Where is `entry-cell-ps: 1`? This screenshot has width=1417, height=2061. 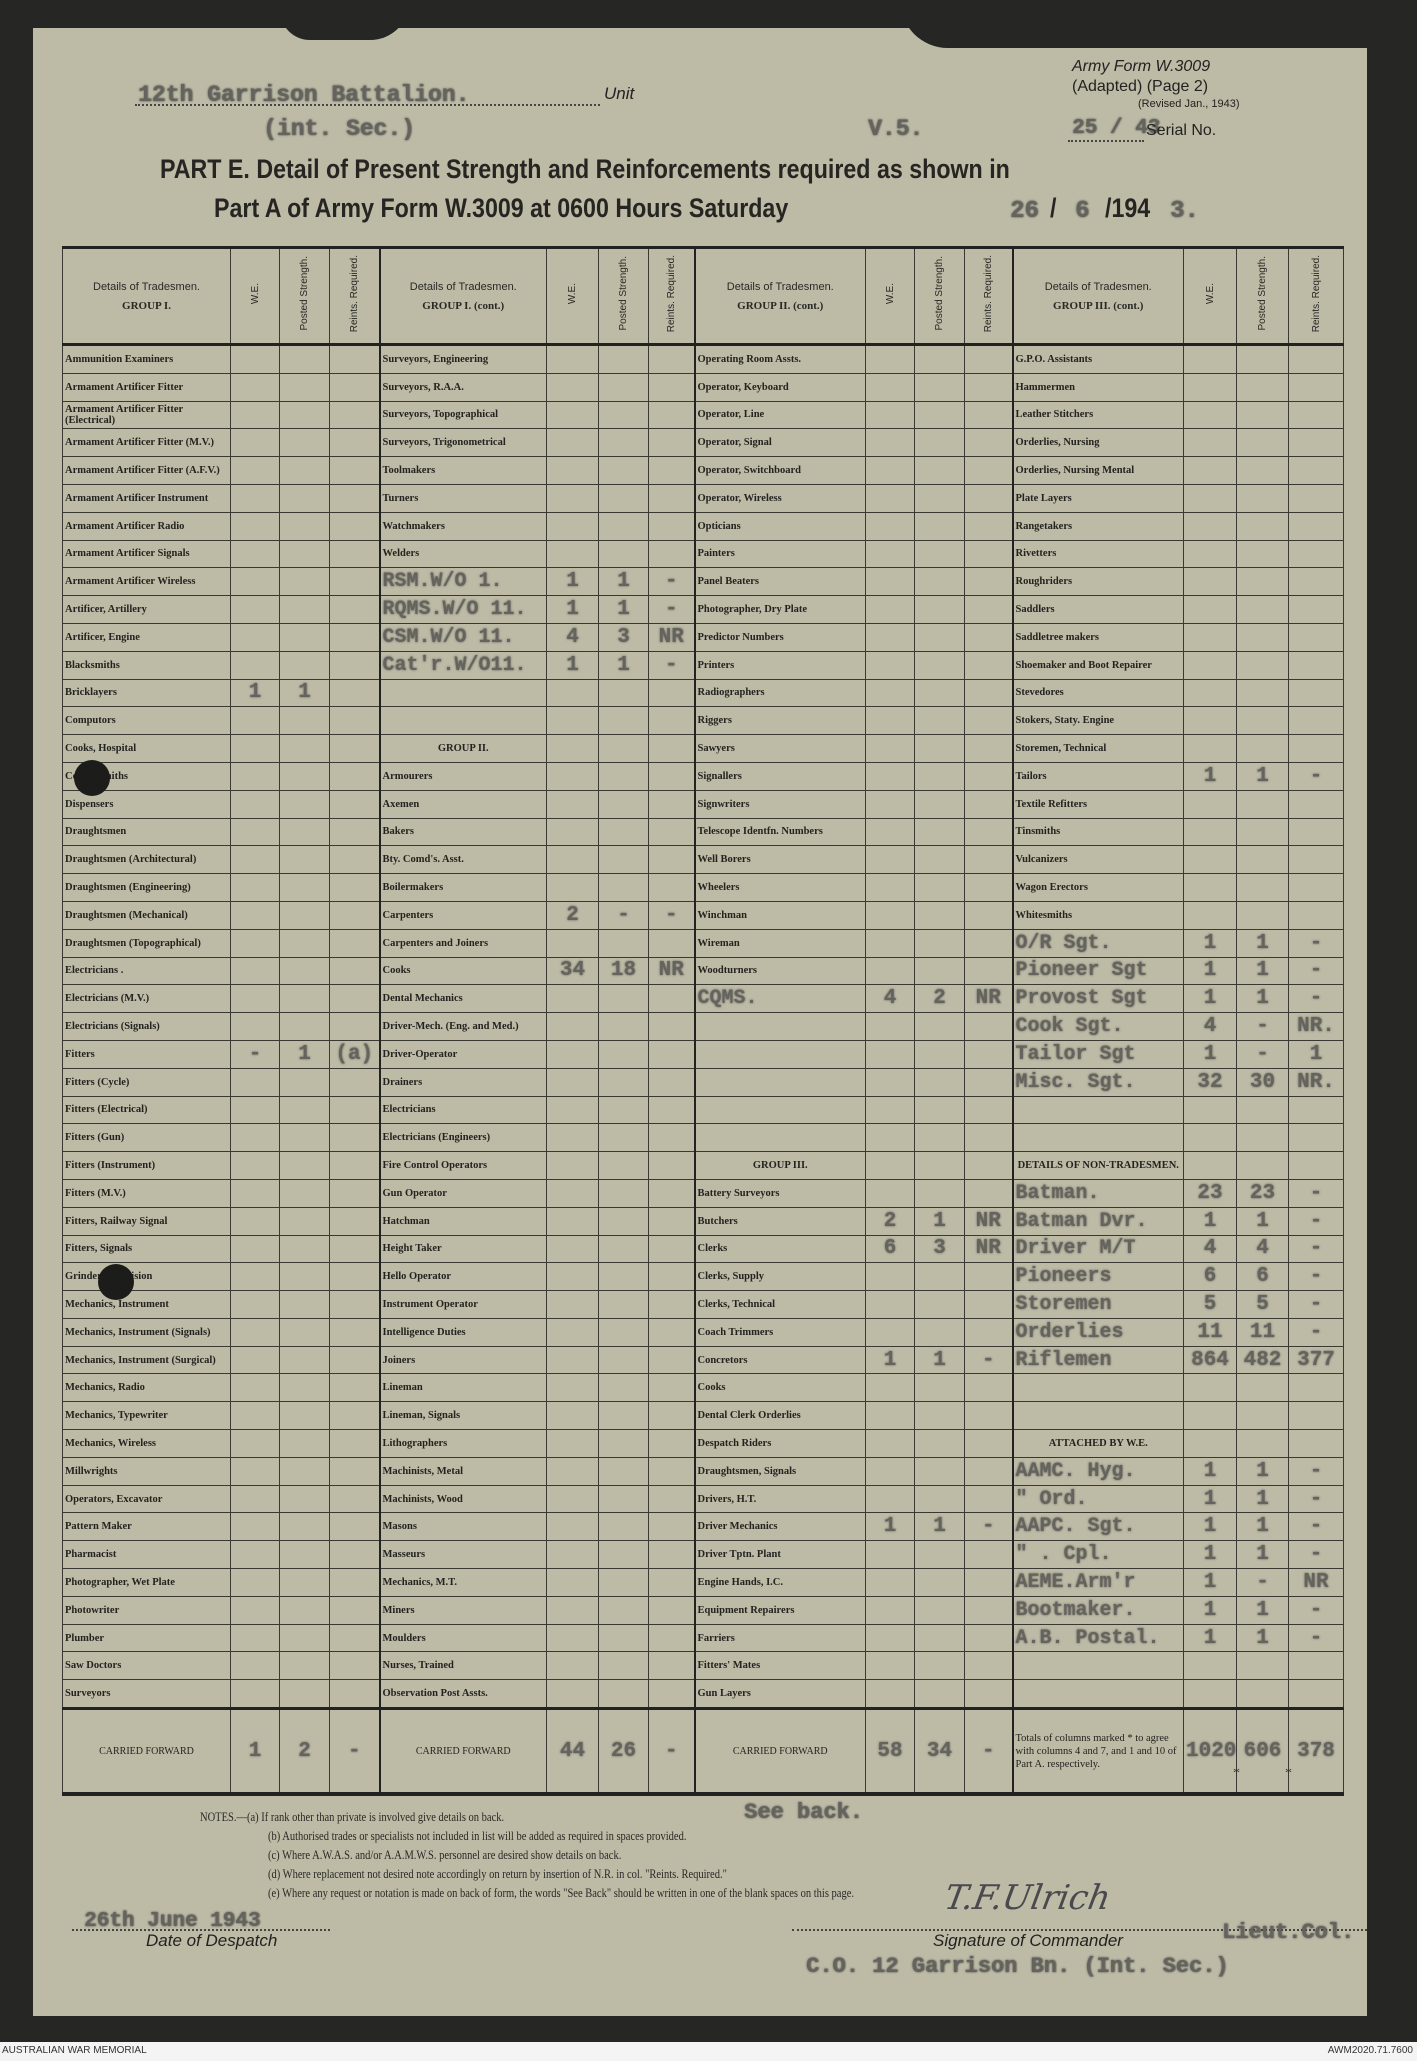
entry-cell-ps: 1 is located at coordinates (1262, 1221).